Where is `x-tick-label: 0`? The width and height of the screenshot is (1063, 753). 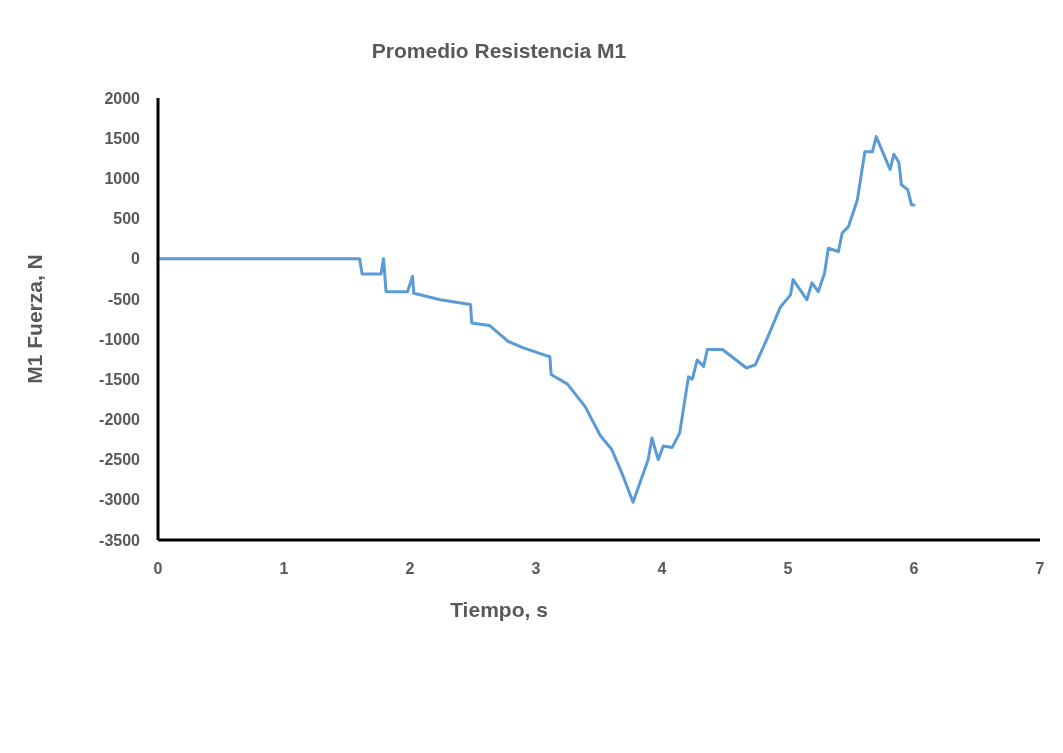
x-tick-label: 0 is located at coordinates (158, 568).